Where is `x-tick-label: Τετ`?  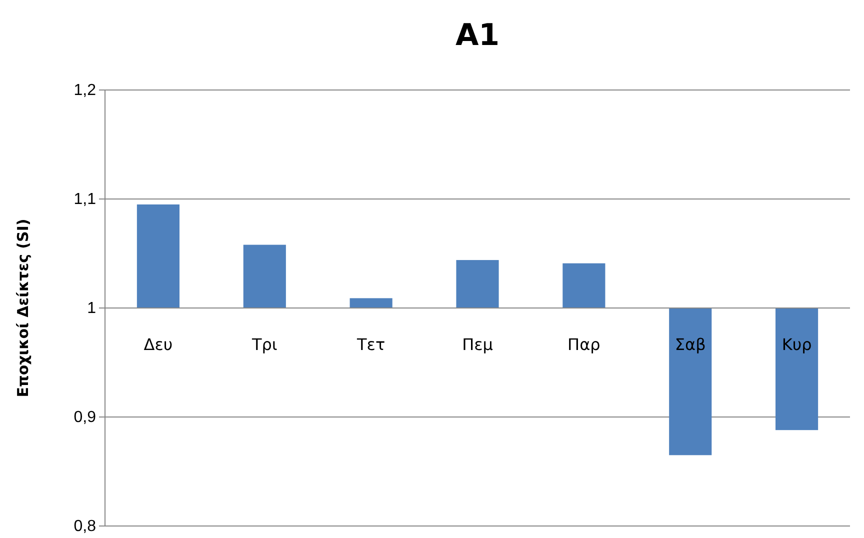
x-tick-label: Τετ is located at coordinates (371, 344).